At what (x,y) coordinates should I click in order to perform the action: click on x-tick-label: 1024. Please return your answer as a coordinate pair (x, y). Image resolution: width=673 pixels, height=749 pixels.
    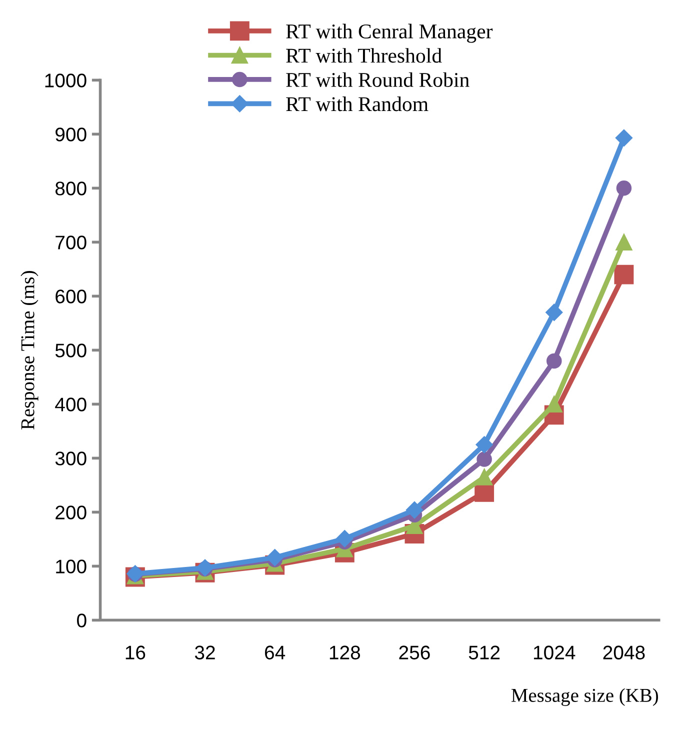
    Looking at the image, I should click on (555, 653).